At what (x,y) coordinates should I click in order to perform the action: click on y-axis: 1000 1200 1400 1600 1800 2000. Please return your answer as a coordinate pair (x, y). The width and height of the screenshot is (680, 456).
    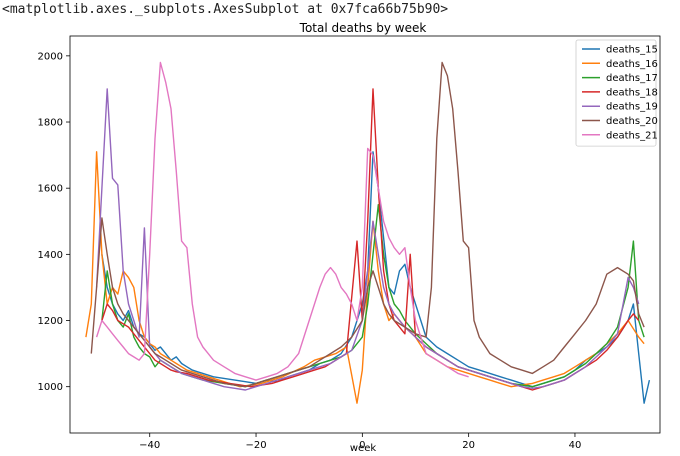
    Looking at the image, I should click on (54, 222).